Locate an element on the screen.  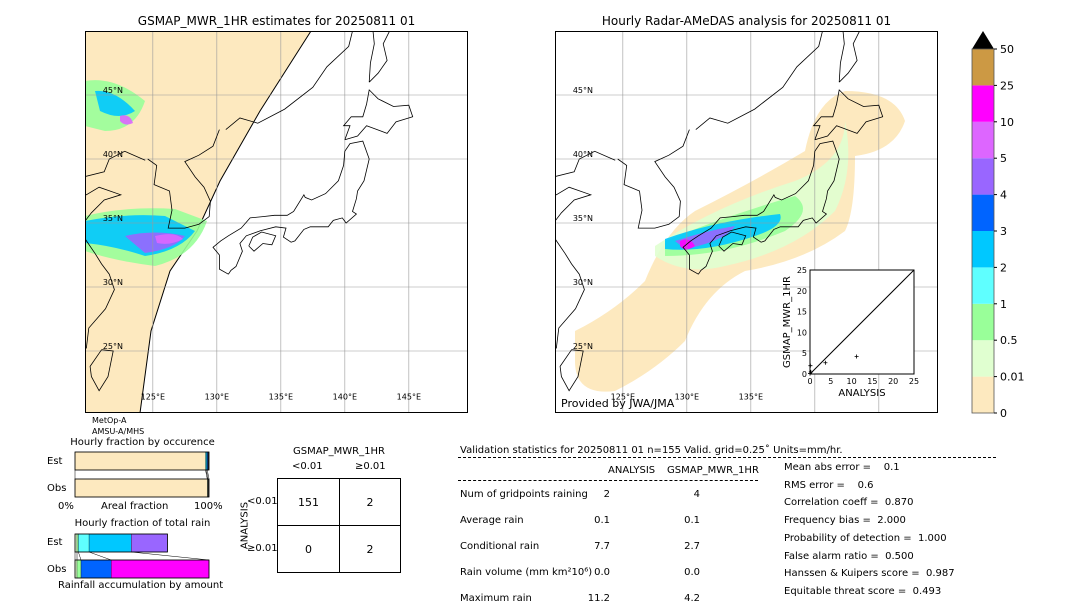
colorbar-tick-label: 25 is located at coordinates (1007, 85).